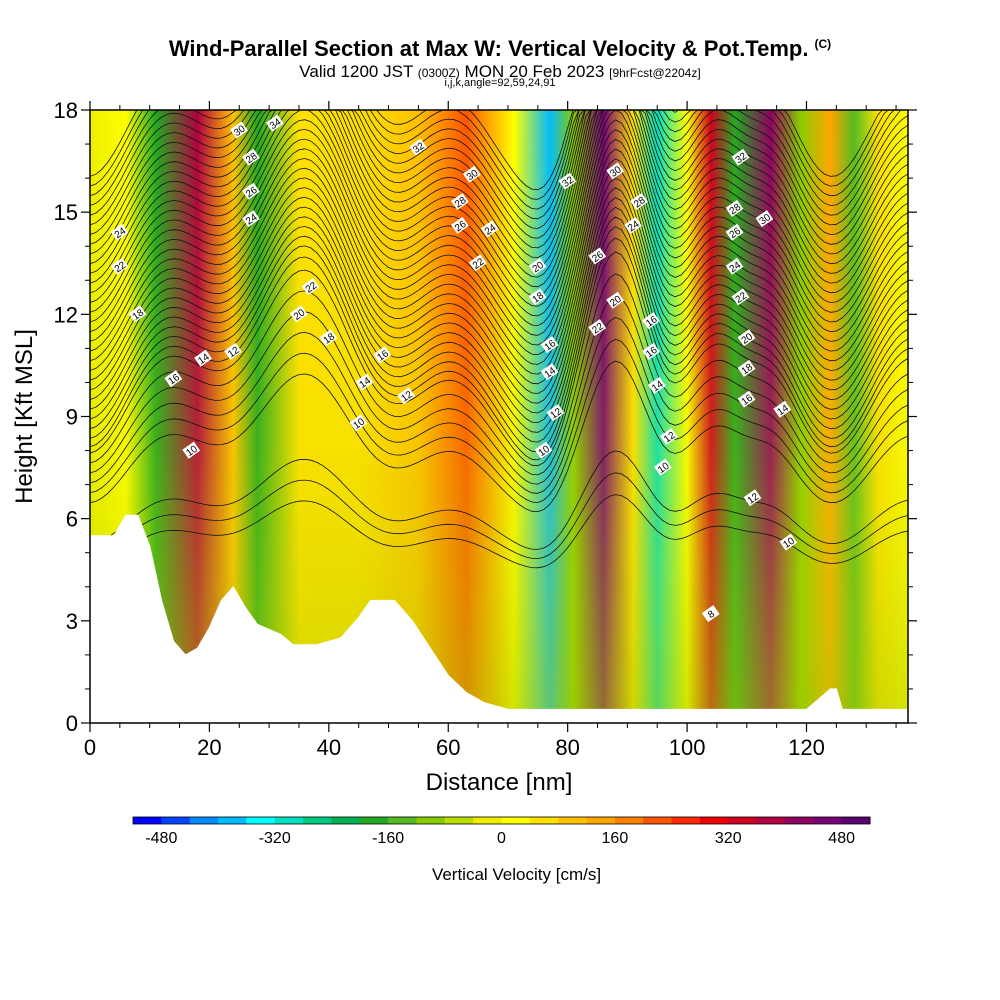  What do you see at coordinates (501, 838) in the screenshot?
I see `colorbar-tick-label: 0` at bounding box center [501, 838].